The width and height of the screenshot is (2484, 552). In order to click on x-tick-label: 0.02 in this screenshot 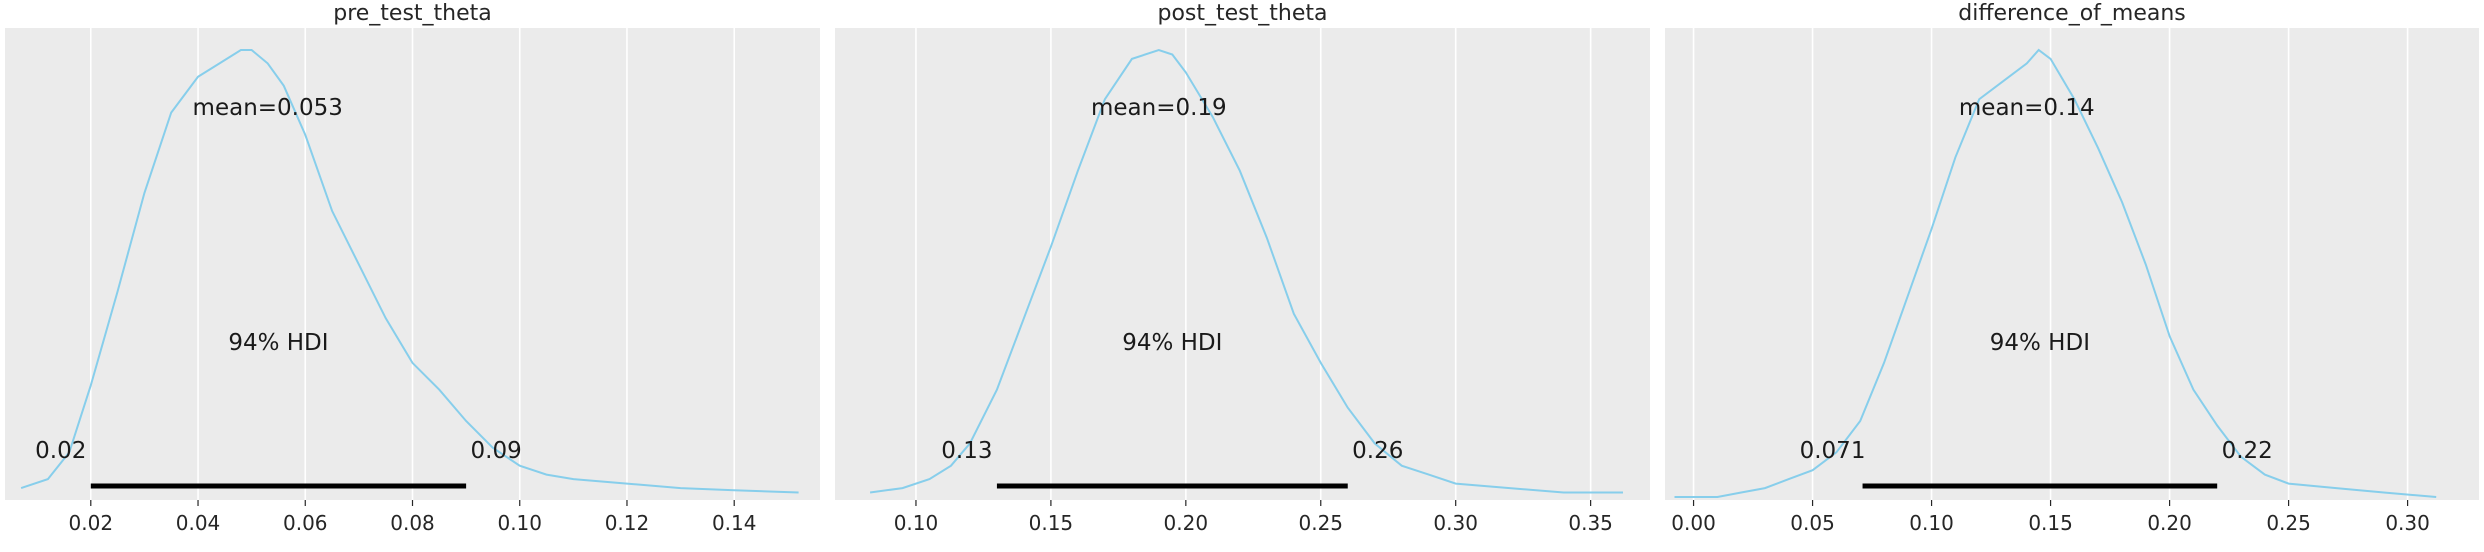, I will do `click(91, 523)`.